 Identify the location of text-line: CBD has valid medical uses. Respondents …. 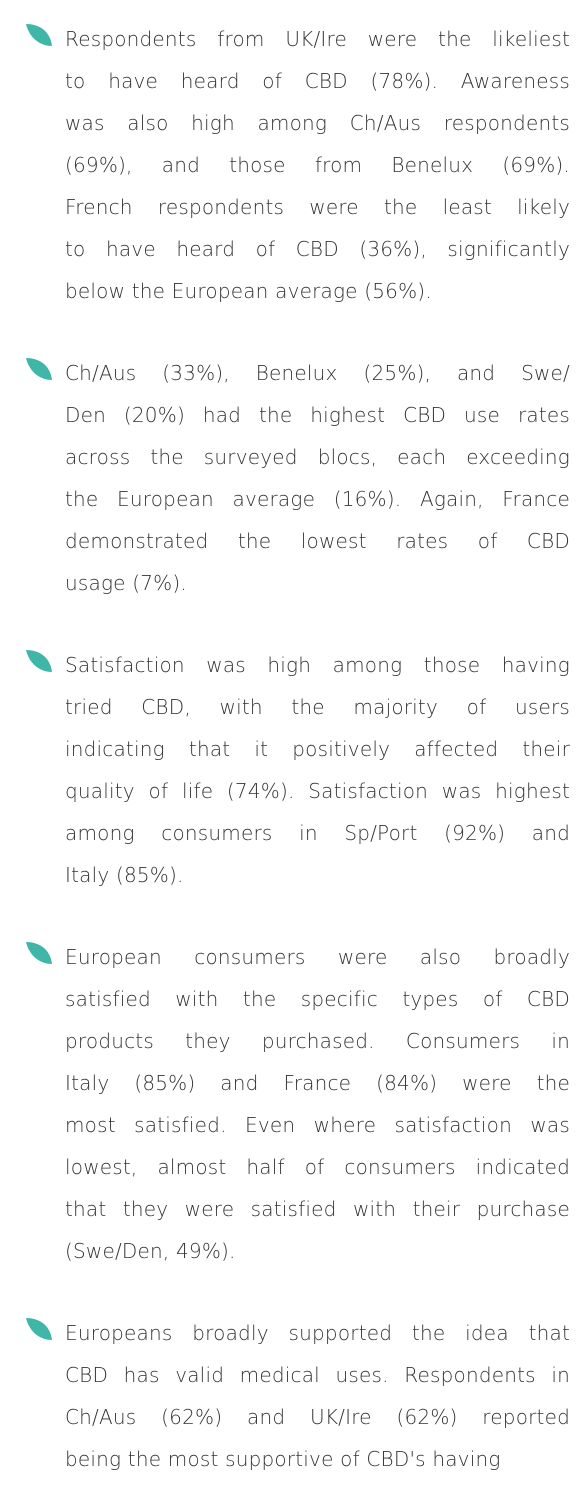
(317, 1375).